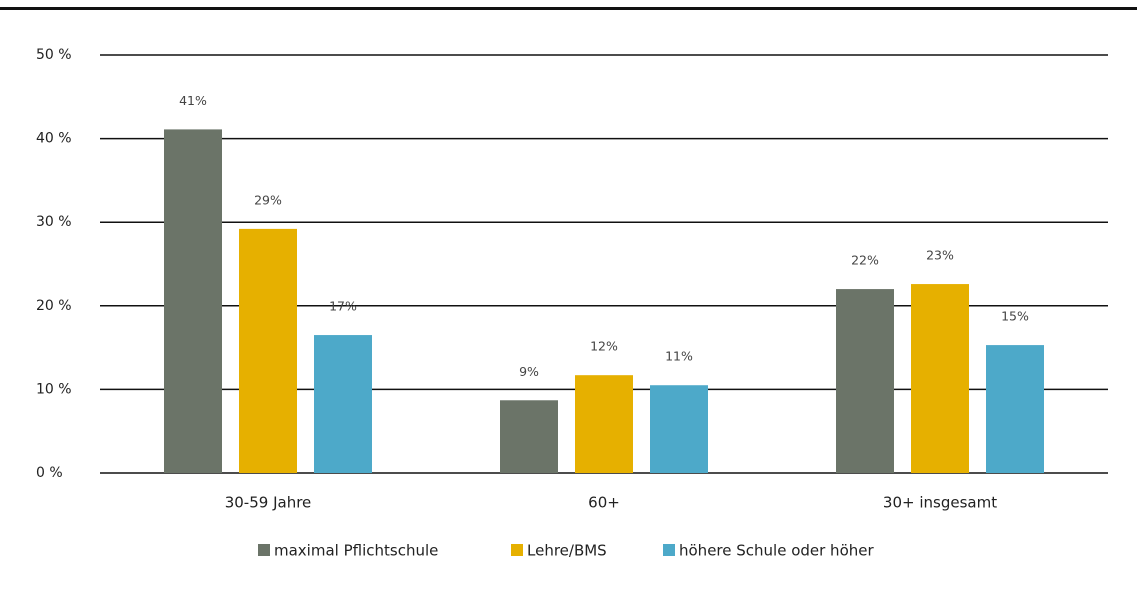 Image resolution: width=1137 pixels, height=593 pixels. What do you see at coordinates (54, 306) in the screenshot?
I see `y-tick-label: 20 %` at bounding box center [54, 306].